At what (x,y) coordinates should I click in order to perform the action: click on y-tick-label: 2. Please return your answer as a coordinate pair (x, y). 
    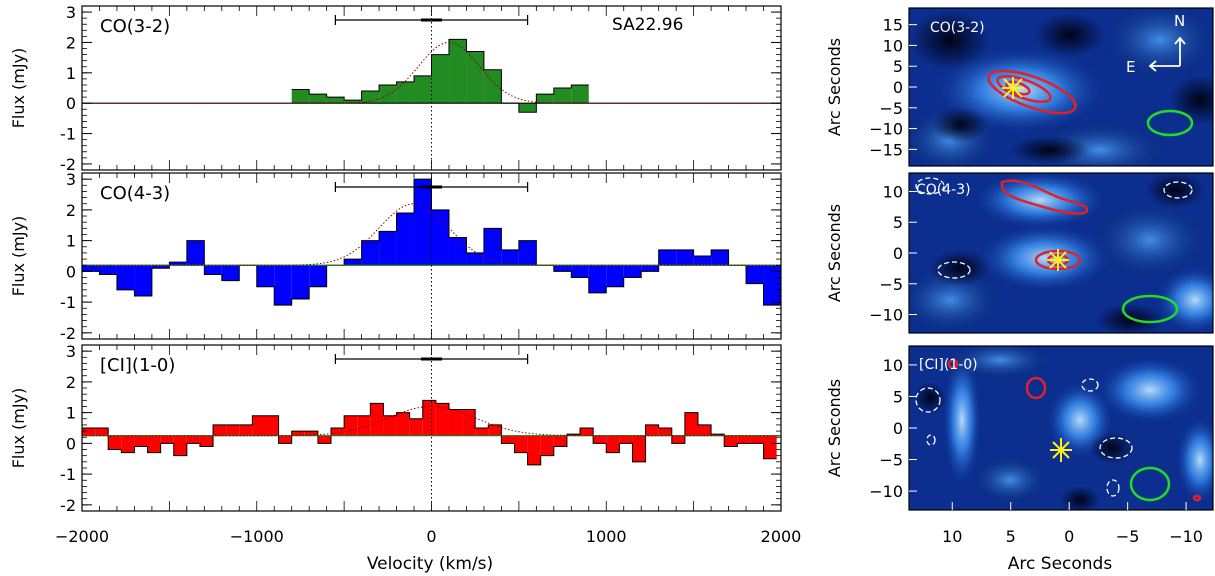
    Looking at the image, I should click on (71, 42).